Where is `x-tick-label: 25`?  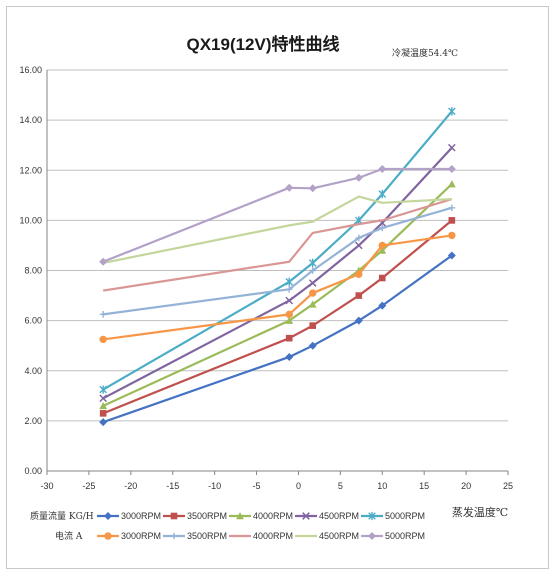 x-tick-label: 25 is located at coordinates (508, 486).